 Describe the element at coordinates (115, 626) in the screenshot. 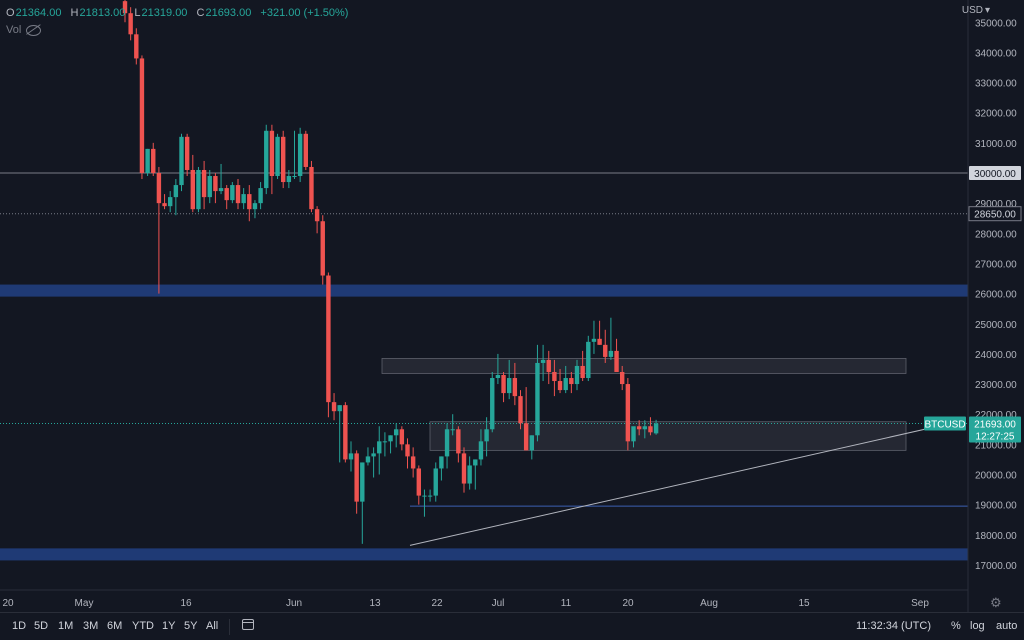

I see `timeframe-6m-button: 6M` at that location.